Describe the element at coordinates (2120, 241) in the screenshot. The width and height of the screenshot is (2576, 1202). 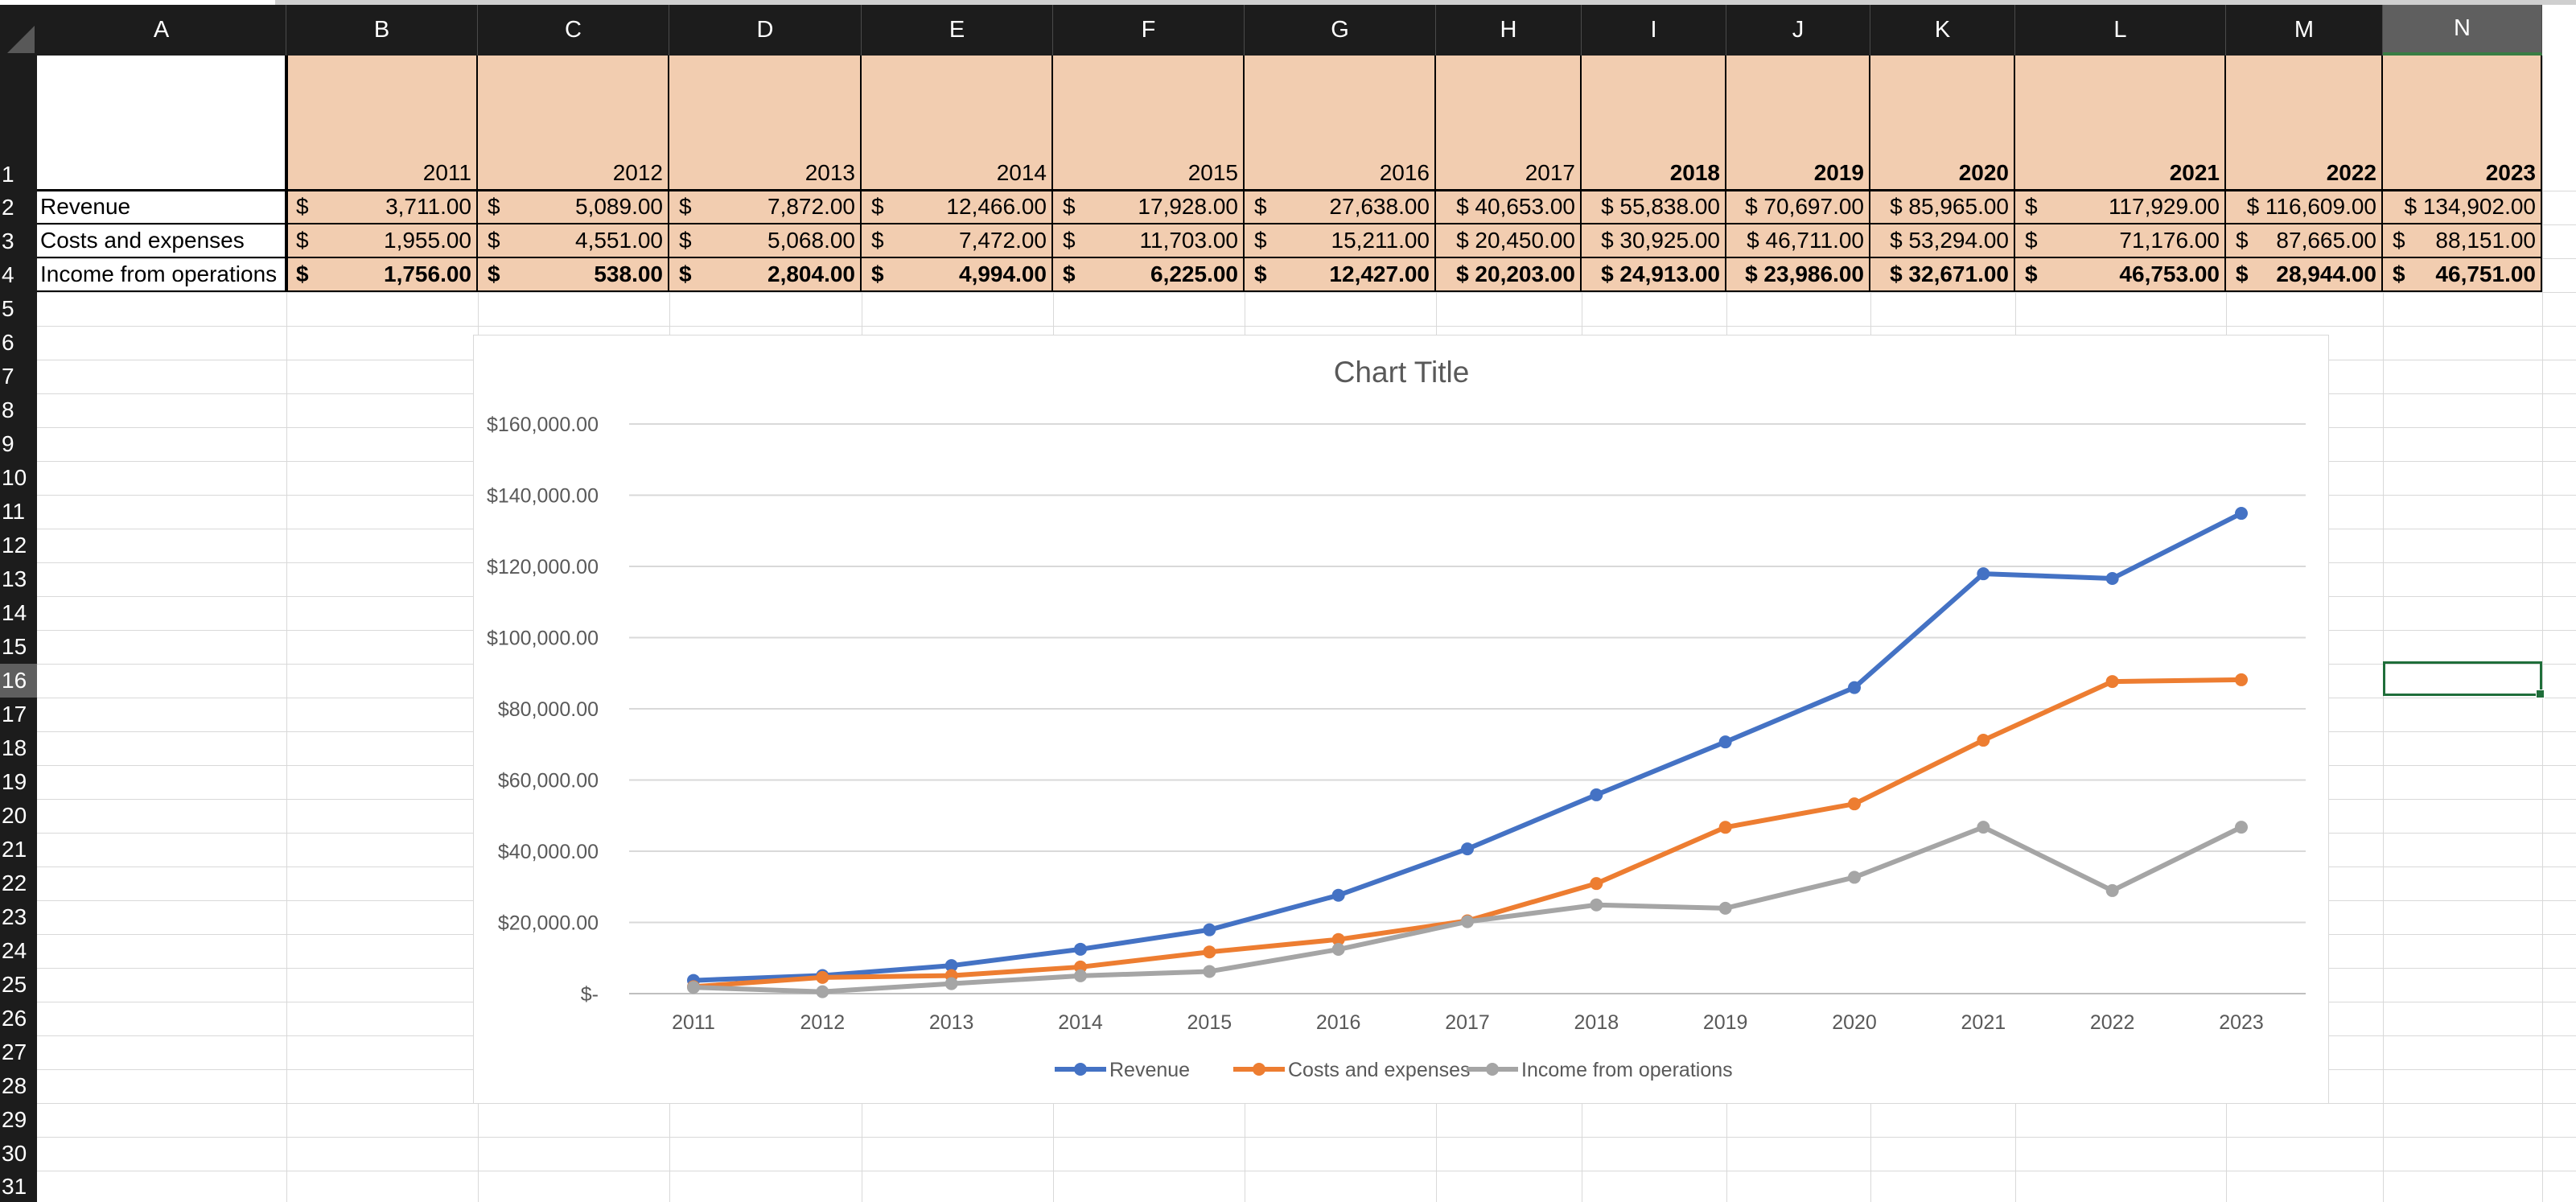
I see `value-cell: $71,176.00` at that location.